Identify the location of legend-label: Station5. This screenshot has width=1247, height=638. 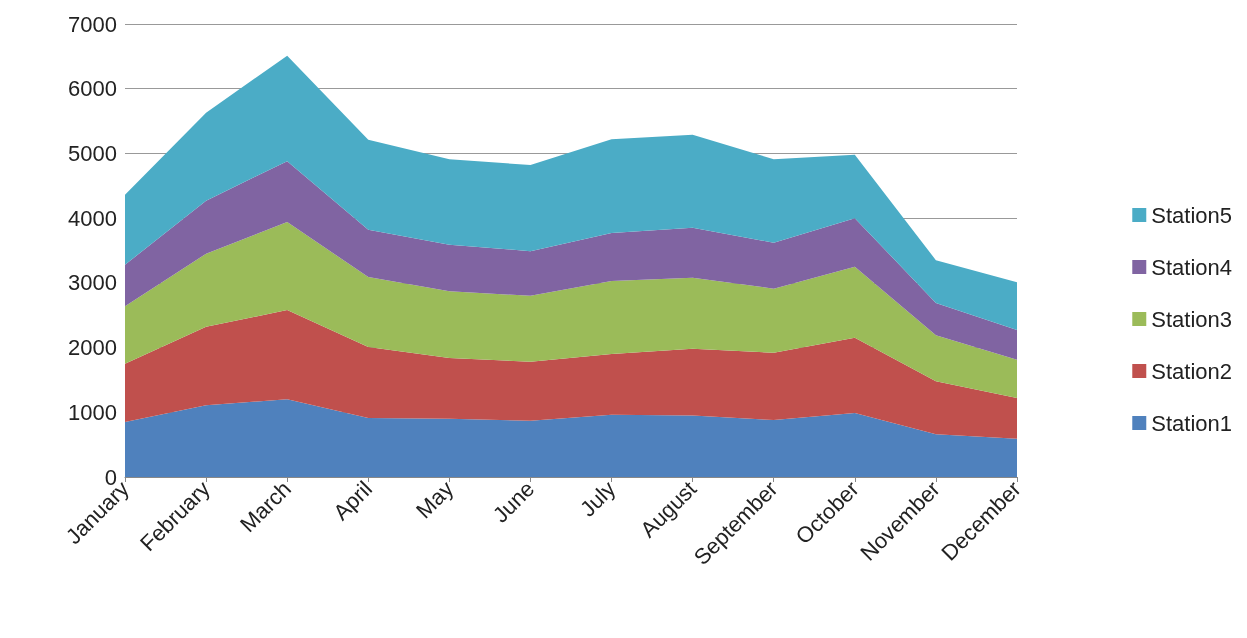
(1192, 215).